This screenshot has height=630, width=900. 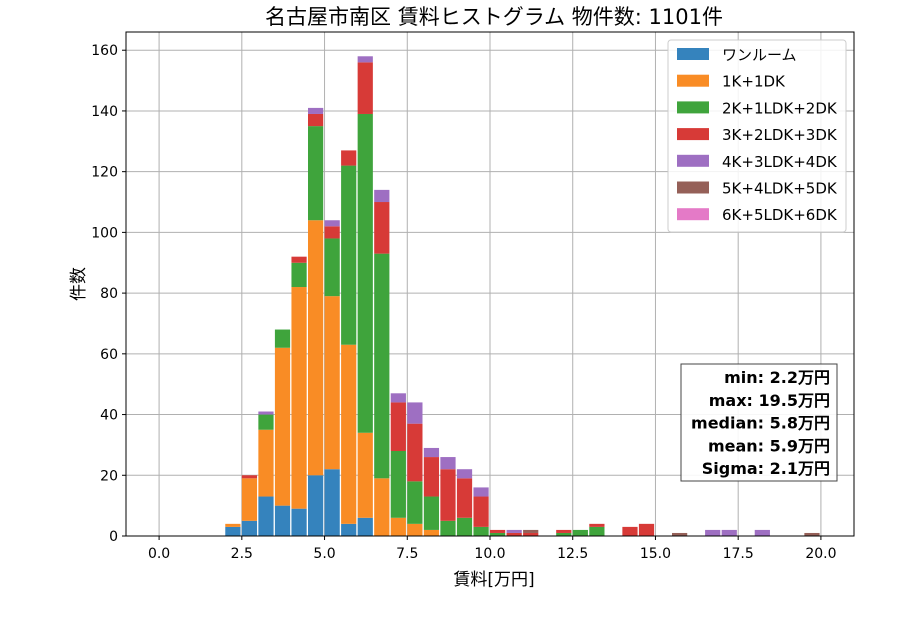 What do you see at coordinates (407, 554) in the screenshot?
I see `x-tick-label: 7.5` at bounding box center [407, 554].